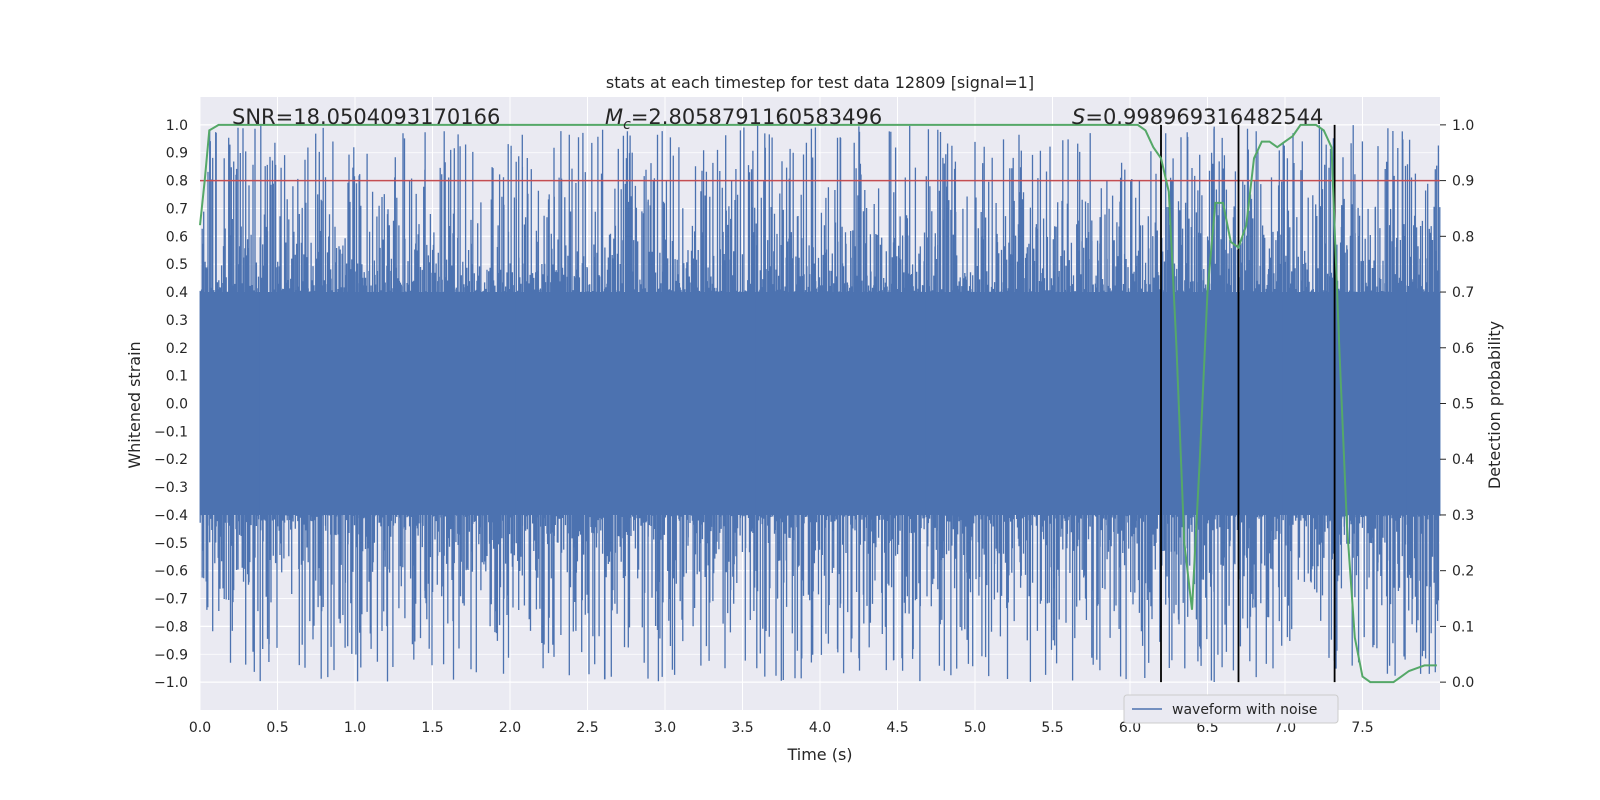 The height and width of the screenshot is (800, 1600). What do you see at coordinates (177, 182) in the screenshot?
I see `y-tick-label: 0.8` at bounding box center [177, 182].